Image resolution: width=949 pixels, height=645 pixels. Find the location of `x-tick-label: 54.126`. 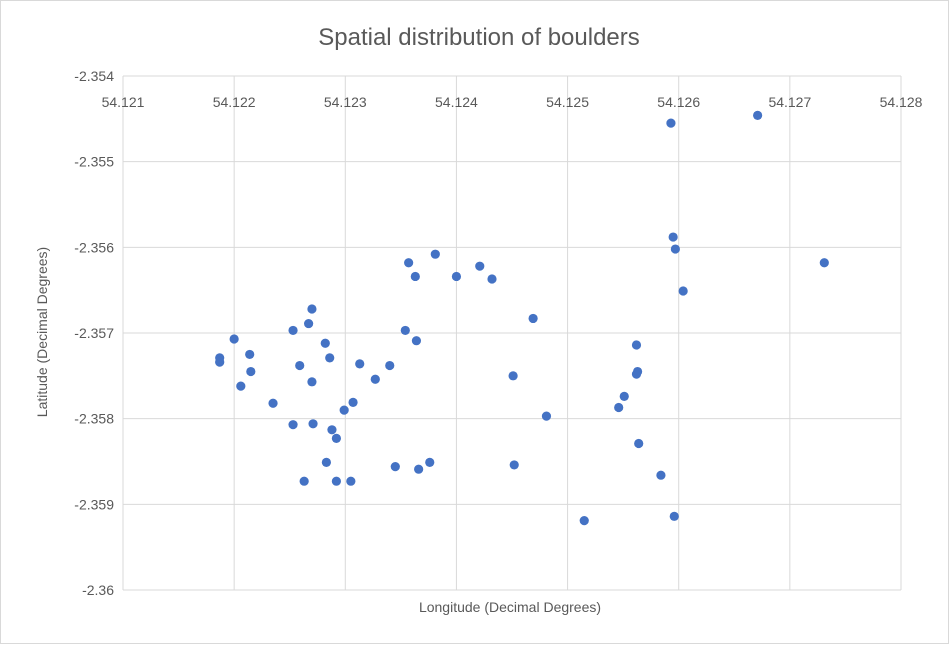

x-tick-label: 54.126 is located at coordinates (678, 102).